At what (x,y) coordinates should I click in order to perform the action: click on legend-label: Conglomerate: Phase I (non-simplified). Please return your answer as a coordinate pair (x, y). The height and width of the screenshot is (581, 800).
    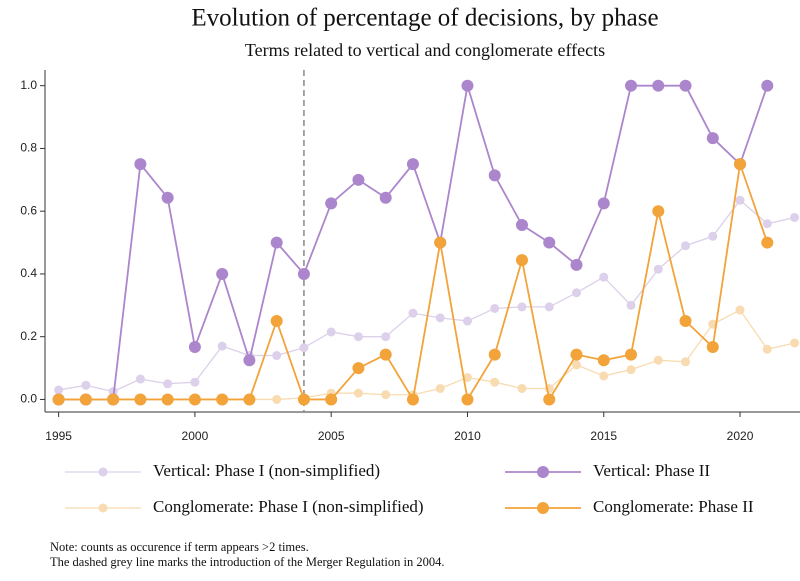
    Looking at the image, I should click on (288, 506).